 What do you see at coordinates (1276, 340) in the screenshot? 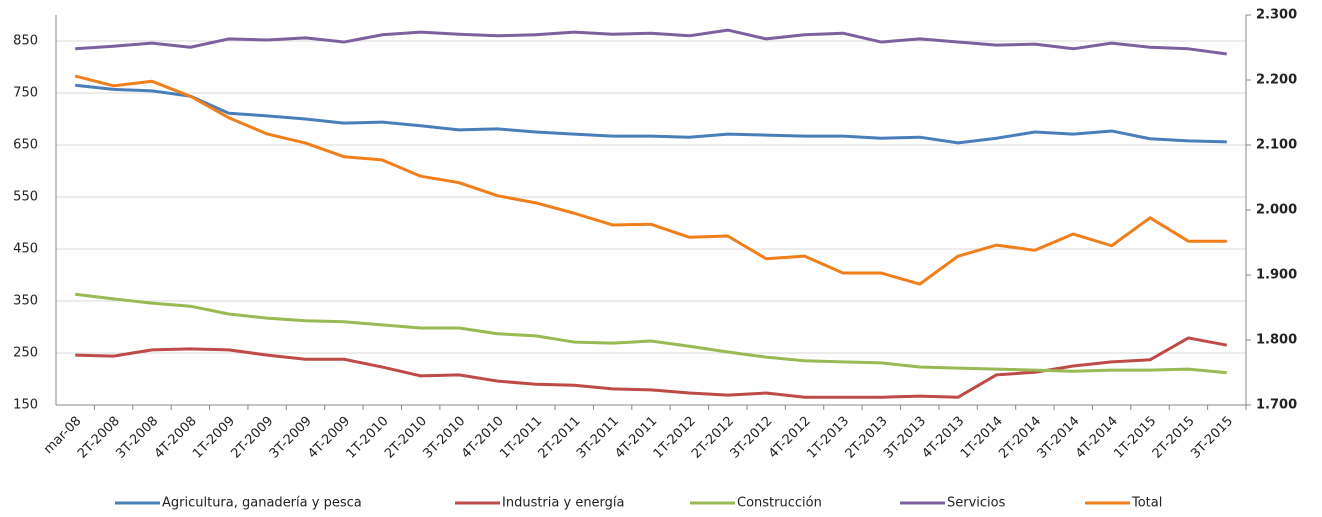
I see `y2-tick-label: 1.800` at bounding box center [1276, 340].